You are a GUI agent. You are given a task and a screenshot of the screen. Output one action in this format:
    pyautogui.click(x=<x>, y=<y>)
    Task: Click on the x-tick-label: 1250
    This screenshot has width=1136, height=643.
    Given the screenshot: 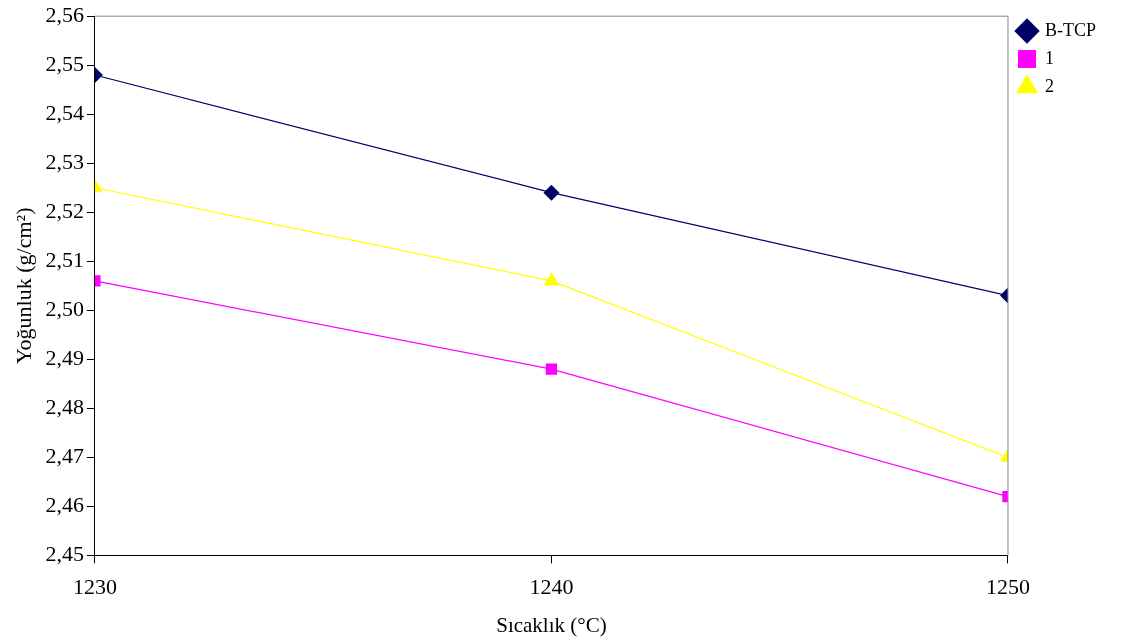 What is the action you would take?
    pyautogui.click(x=1007, y=587)
    